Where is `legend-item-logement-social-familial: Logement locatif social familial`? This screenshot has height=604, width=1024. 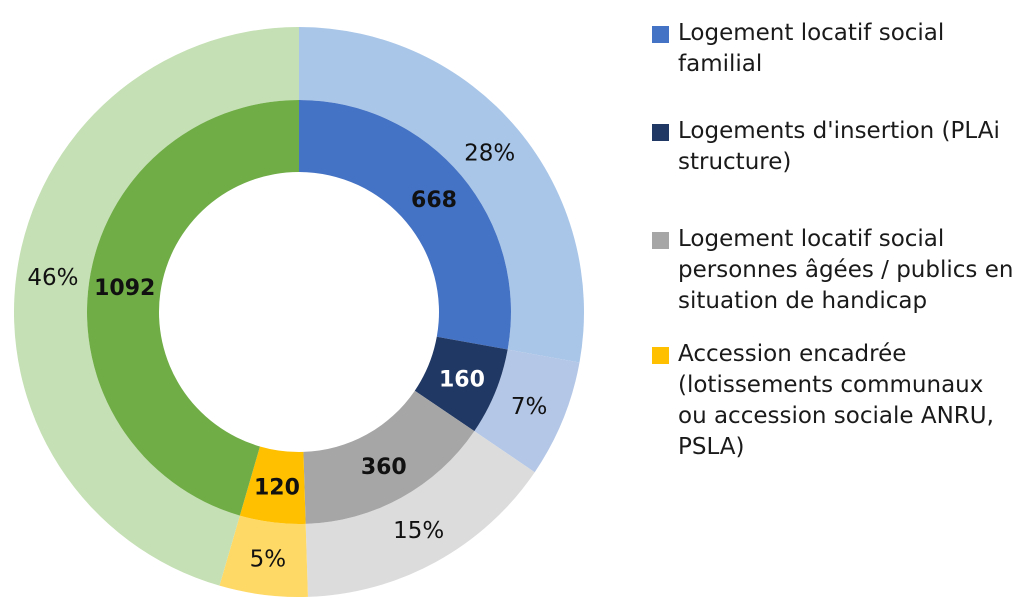
legend-item-logement-social-familial: Logement locatif social familial is located at coordinates (834, 49).